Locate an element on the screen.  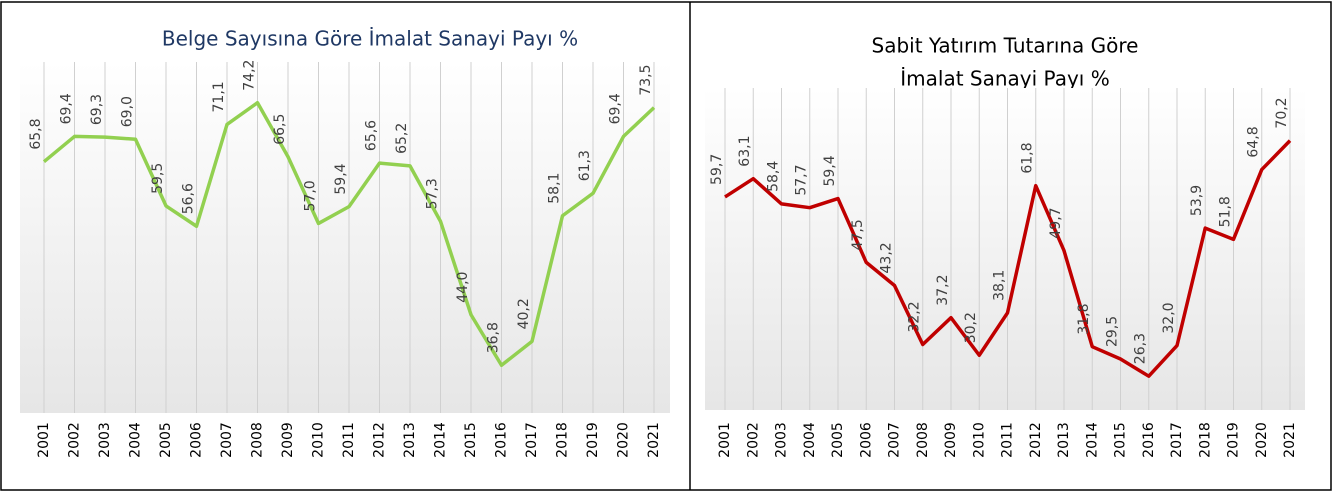
data-label: 58,1 is located at coordinates (555, 188).